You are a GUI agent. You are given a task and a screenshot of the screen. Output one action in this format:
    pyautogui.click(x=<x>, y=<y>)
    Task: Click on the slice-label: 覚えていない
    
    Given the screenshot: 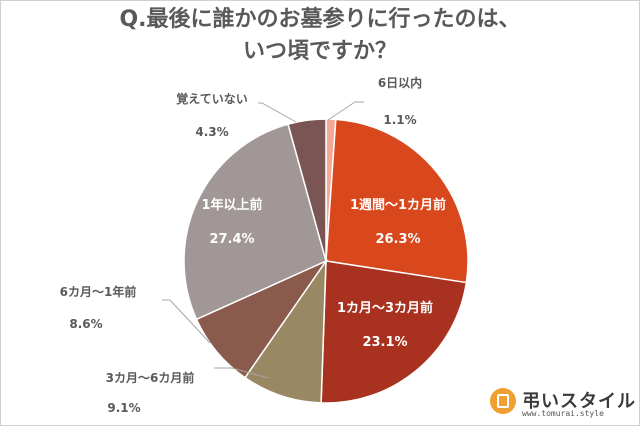 What is the action you would take?
    pyautogui.click(x=211, y=98)
    